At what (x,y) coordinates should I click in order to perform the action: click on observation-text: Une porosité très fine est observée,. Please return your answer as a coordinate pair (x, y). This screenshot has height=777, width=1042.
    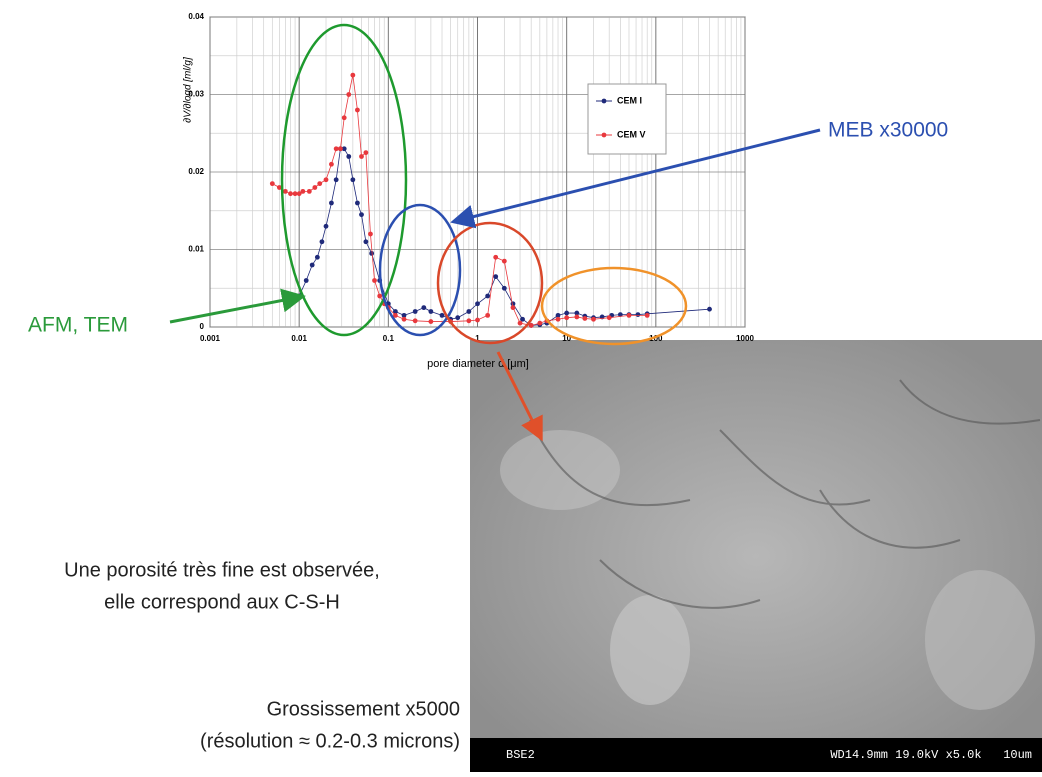
    Looking at the image, I should click on (222, 570).